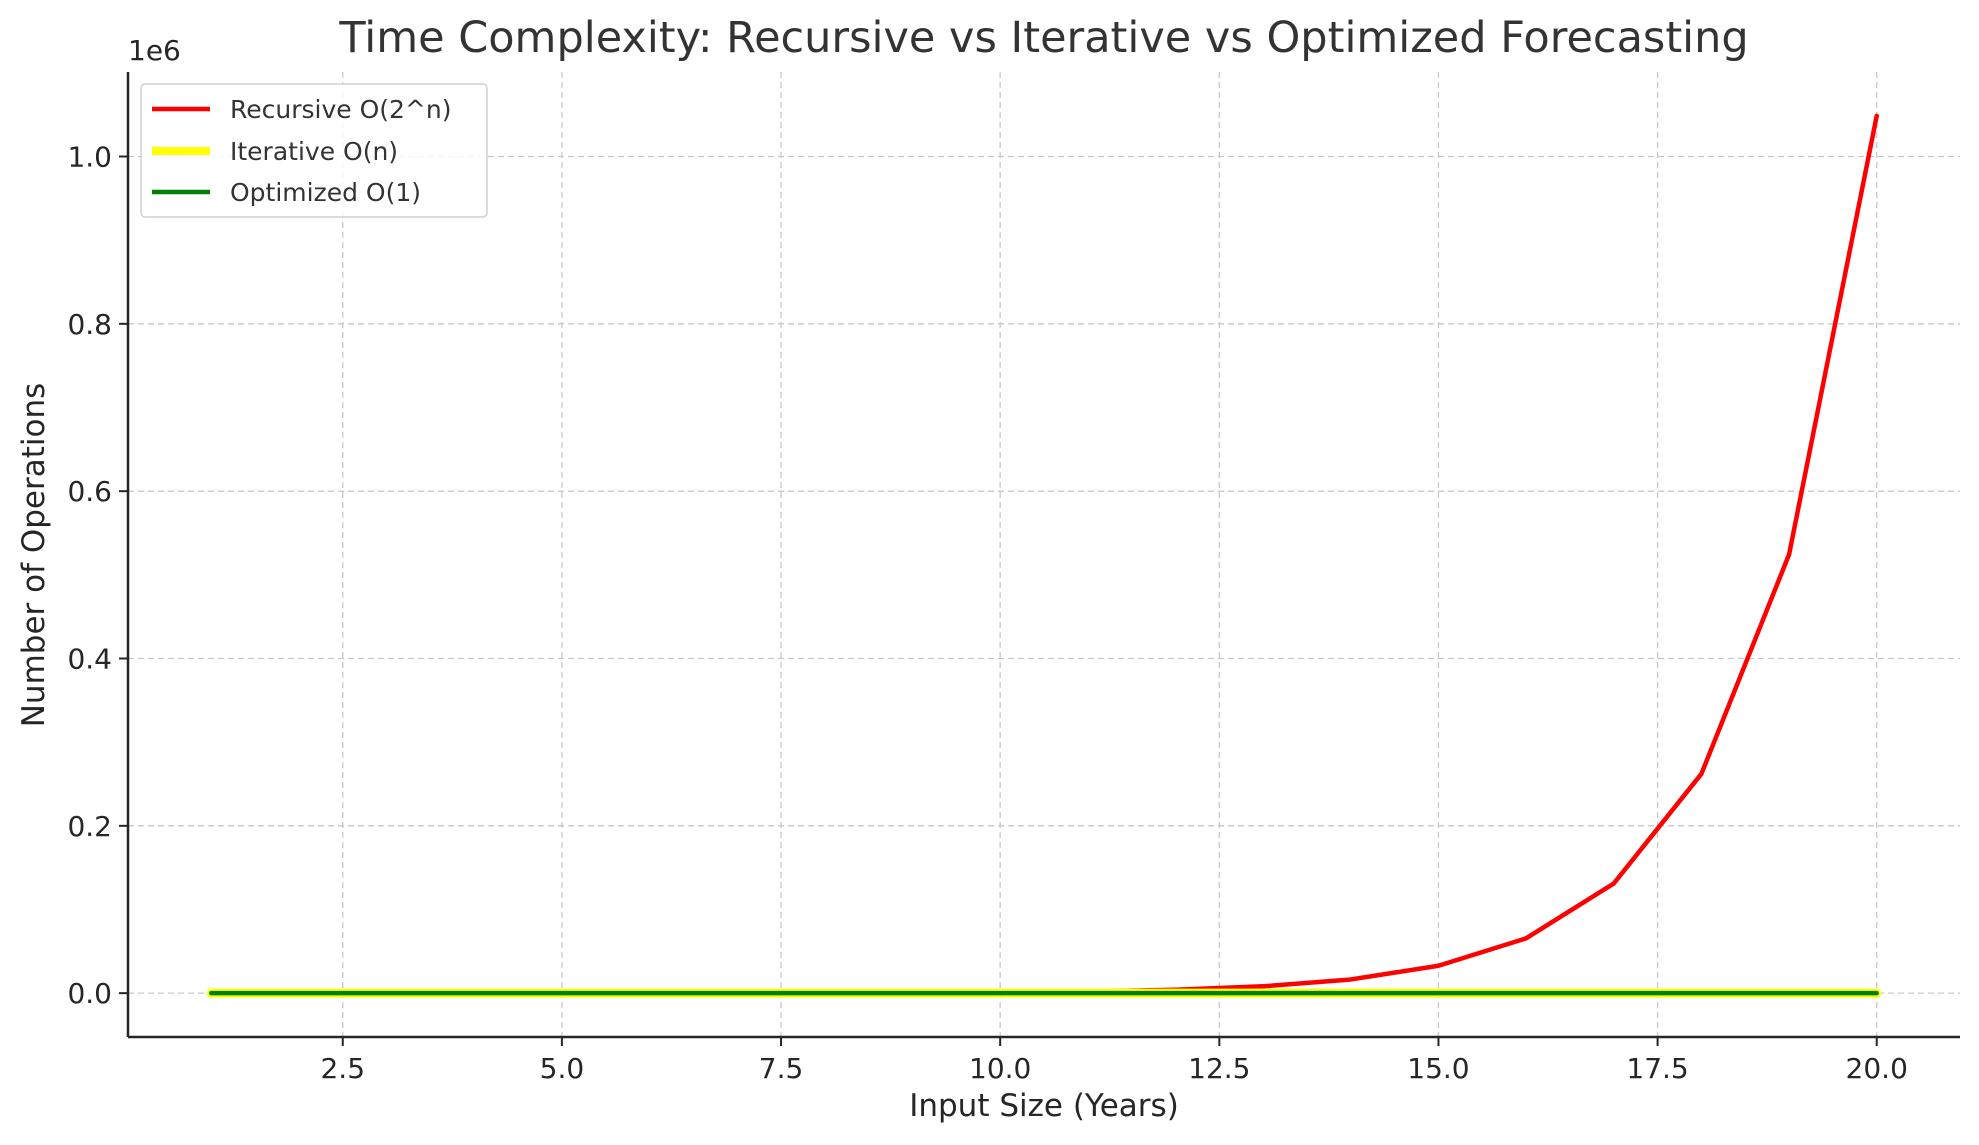 This screenshot has width=1979, height=1145. Describe the element at coordinates (89, 826) in the screenshot. I see `y-tick-label: 0.2` at that location.